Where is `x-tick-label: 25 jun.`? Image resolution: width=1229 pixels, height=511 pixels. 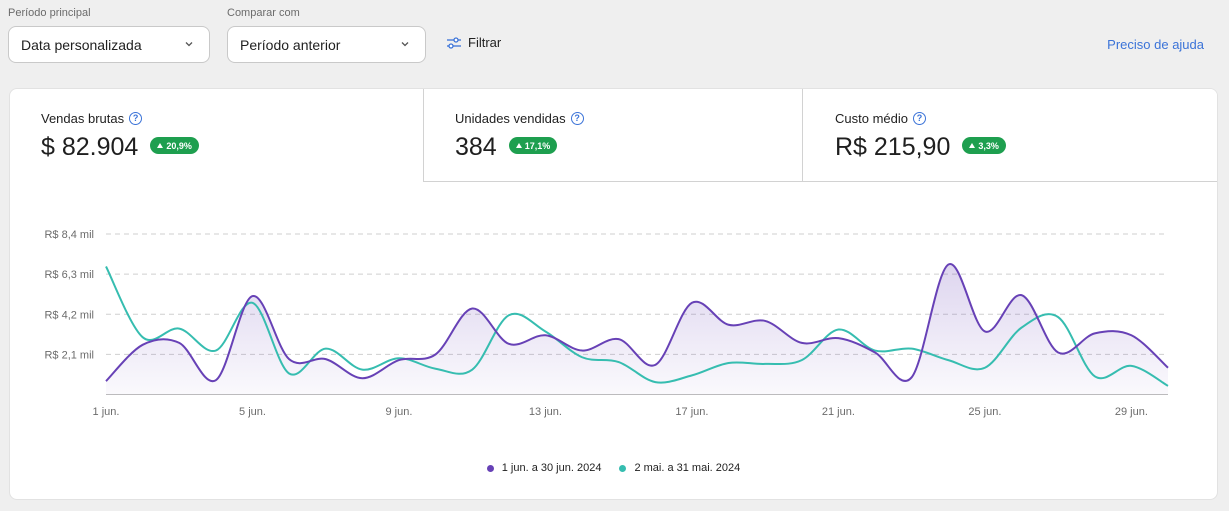 x-tick-label: 25 jun. is located at coordinates (984, 412).